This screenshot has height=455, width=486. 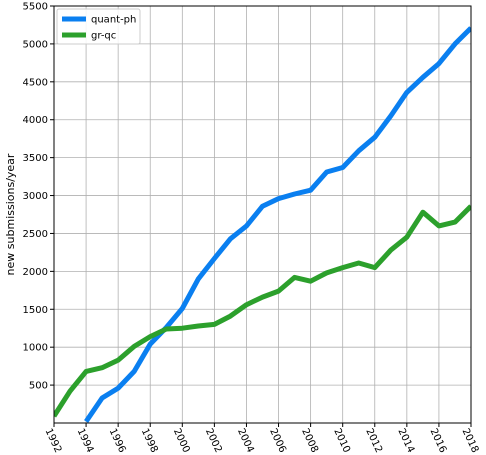 What do you see at coordinates (181, 441) in the screenshot?
I see `x-tick-label: 2000` at bounding box center [181, 441].